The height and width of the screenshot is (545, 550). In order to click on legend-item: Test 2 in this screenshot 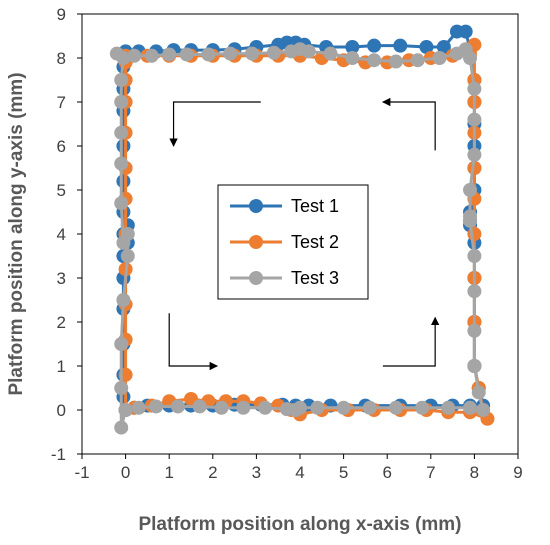, I will do `click(284, 242)`.